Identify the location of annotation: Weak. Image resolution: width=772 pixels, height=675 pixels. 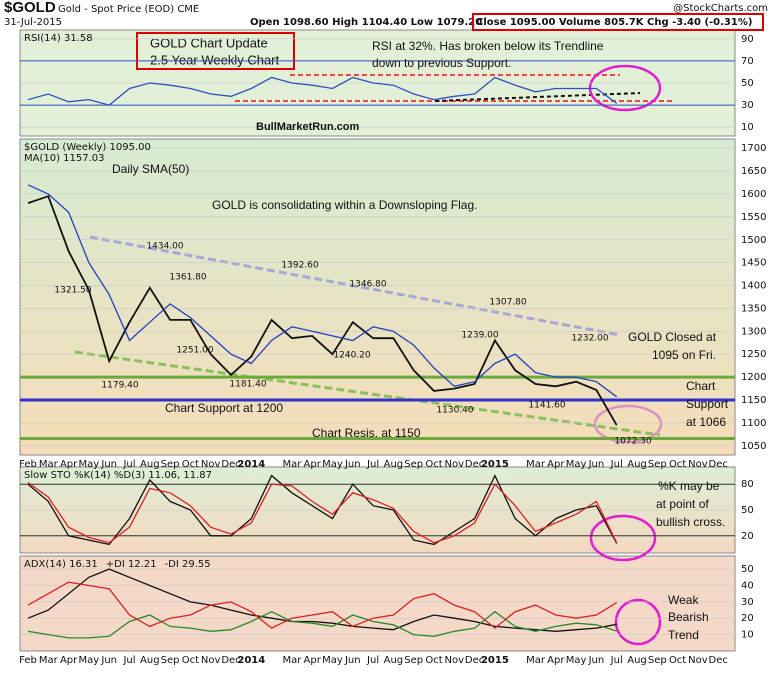
(683, 600).